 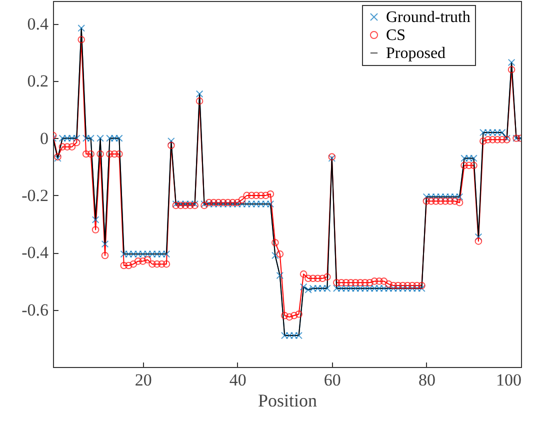 What do you see at coordinates (44, 138) in the screenshot?
I see `y-tick-label: 0` at bounding box center [44, 138].